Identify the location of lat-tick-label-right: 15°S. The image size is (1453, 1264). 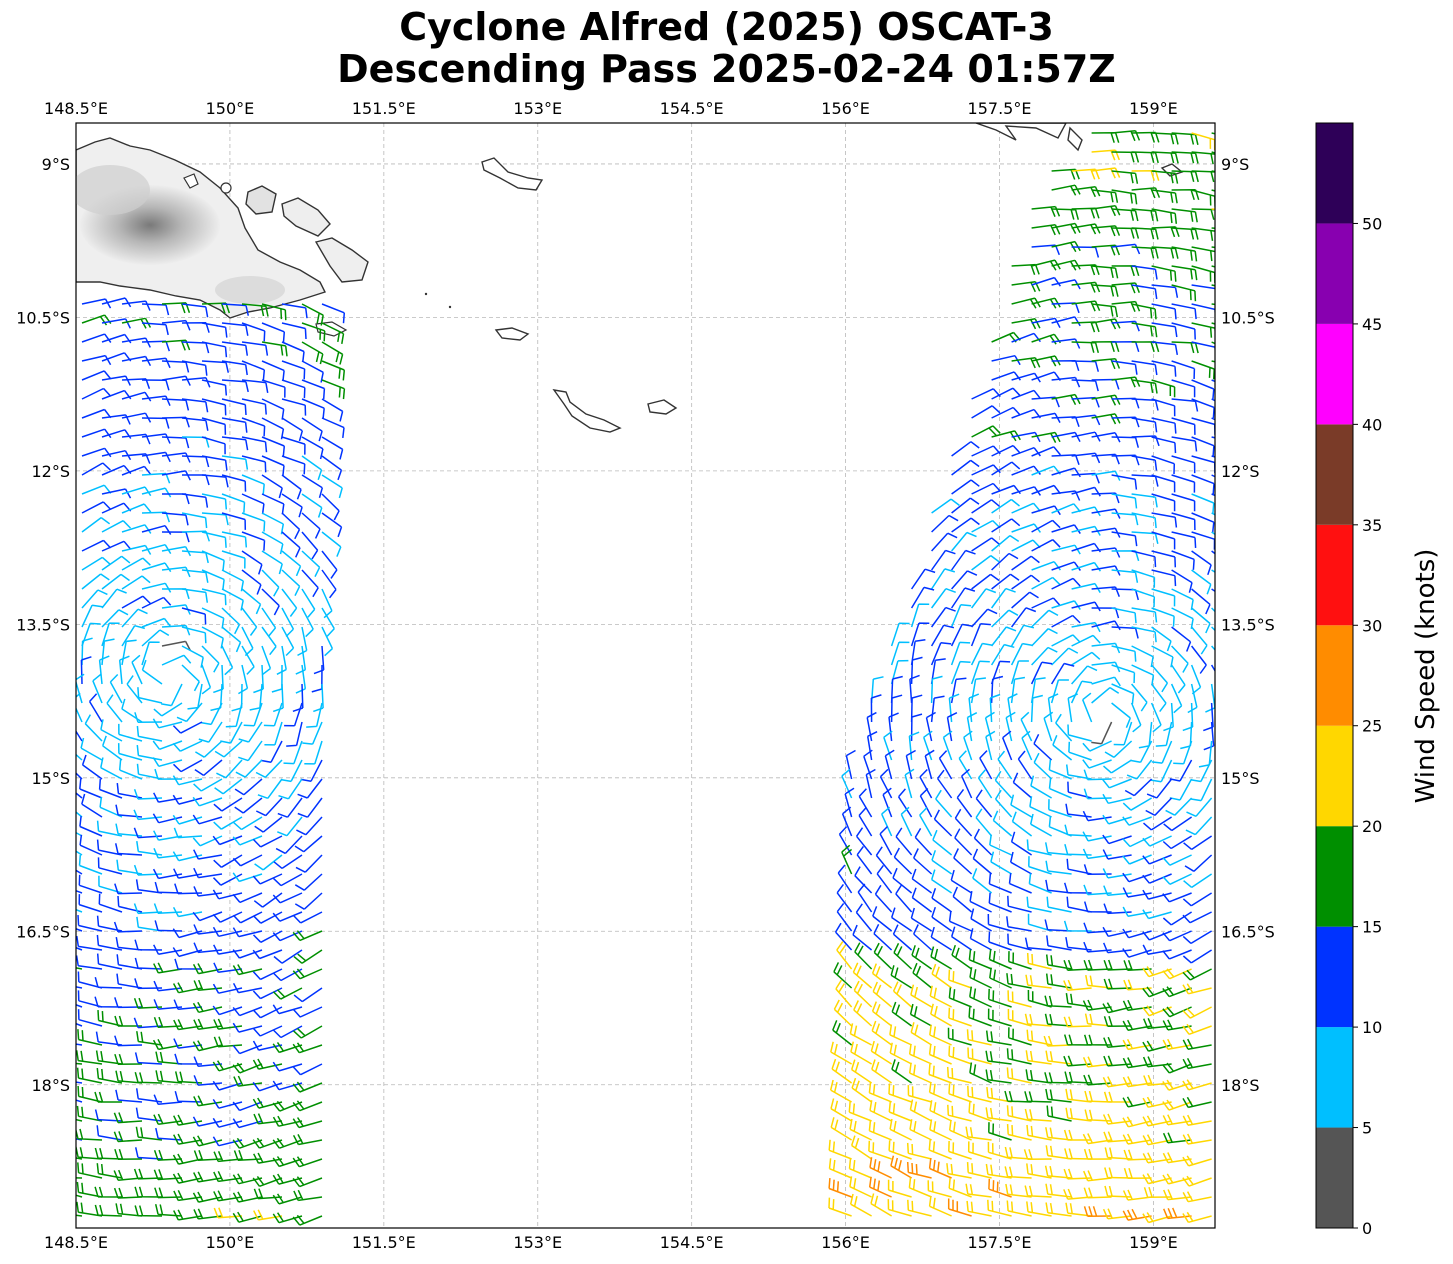
(1240, 778).